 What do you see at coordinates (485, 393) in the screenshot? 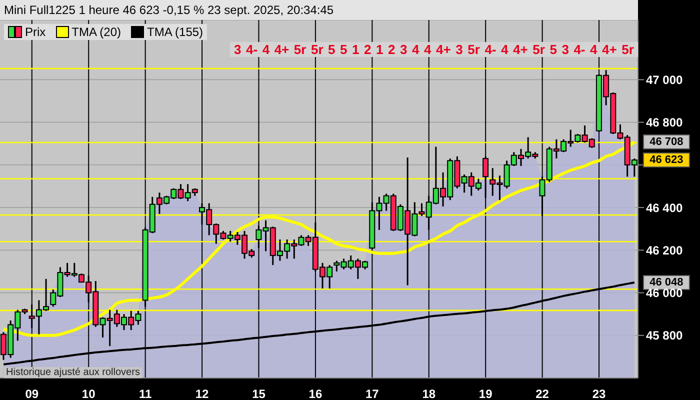
I see `x-tick-label: 19` at bounding box center [485, 393].